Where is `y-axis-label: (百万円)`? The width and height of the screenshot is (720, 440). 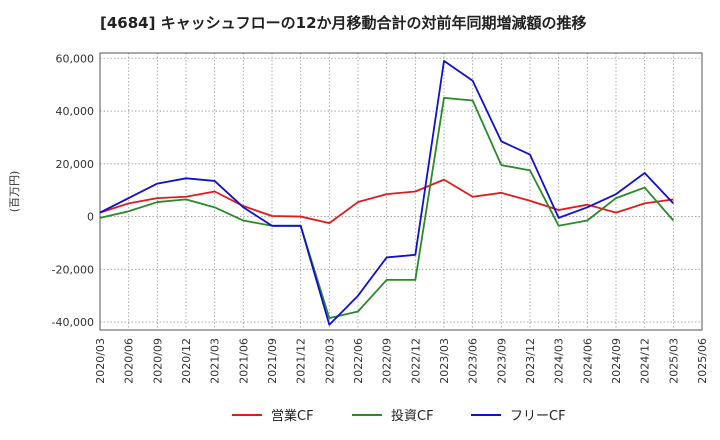
y-axis-label: (百万円) is located at coordinates (14, 192).